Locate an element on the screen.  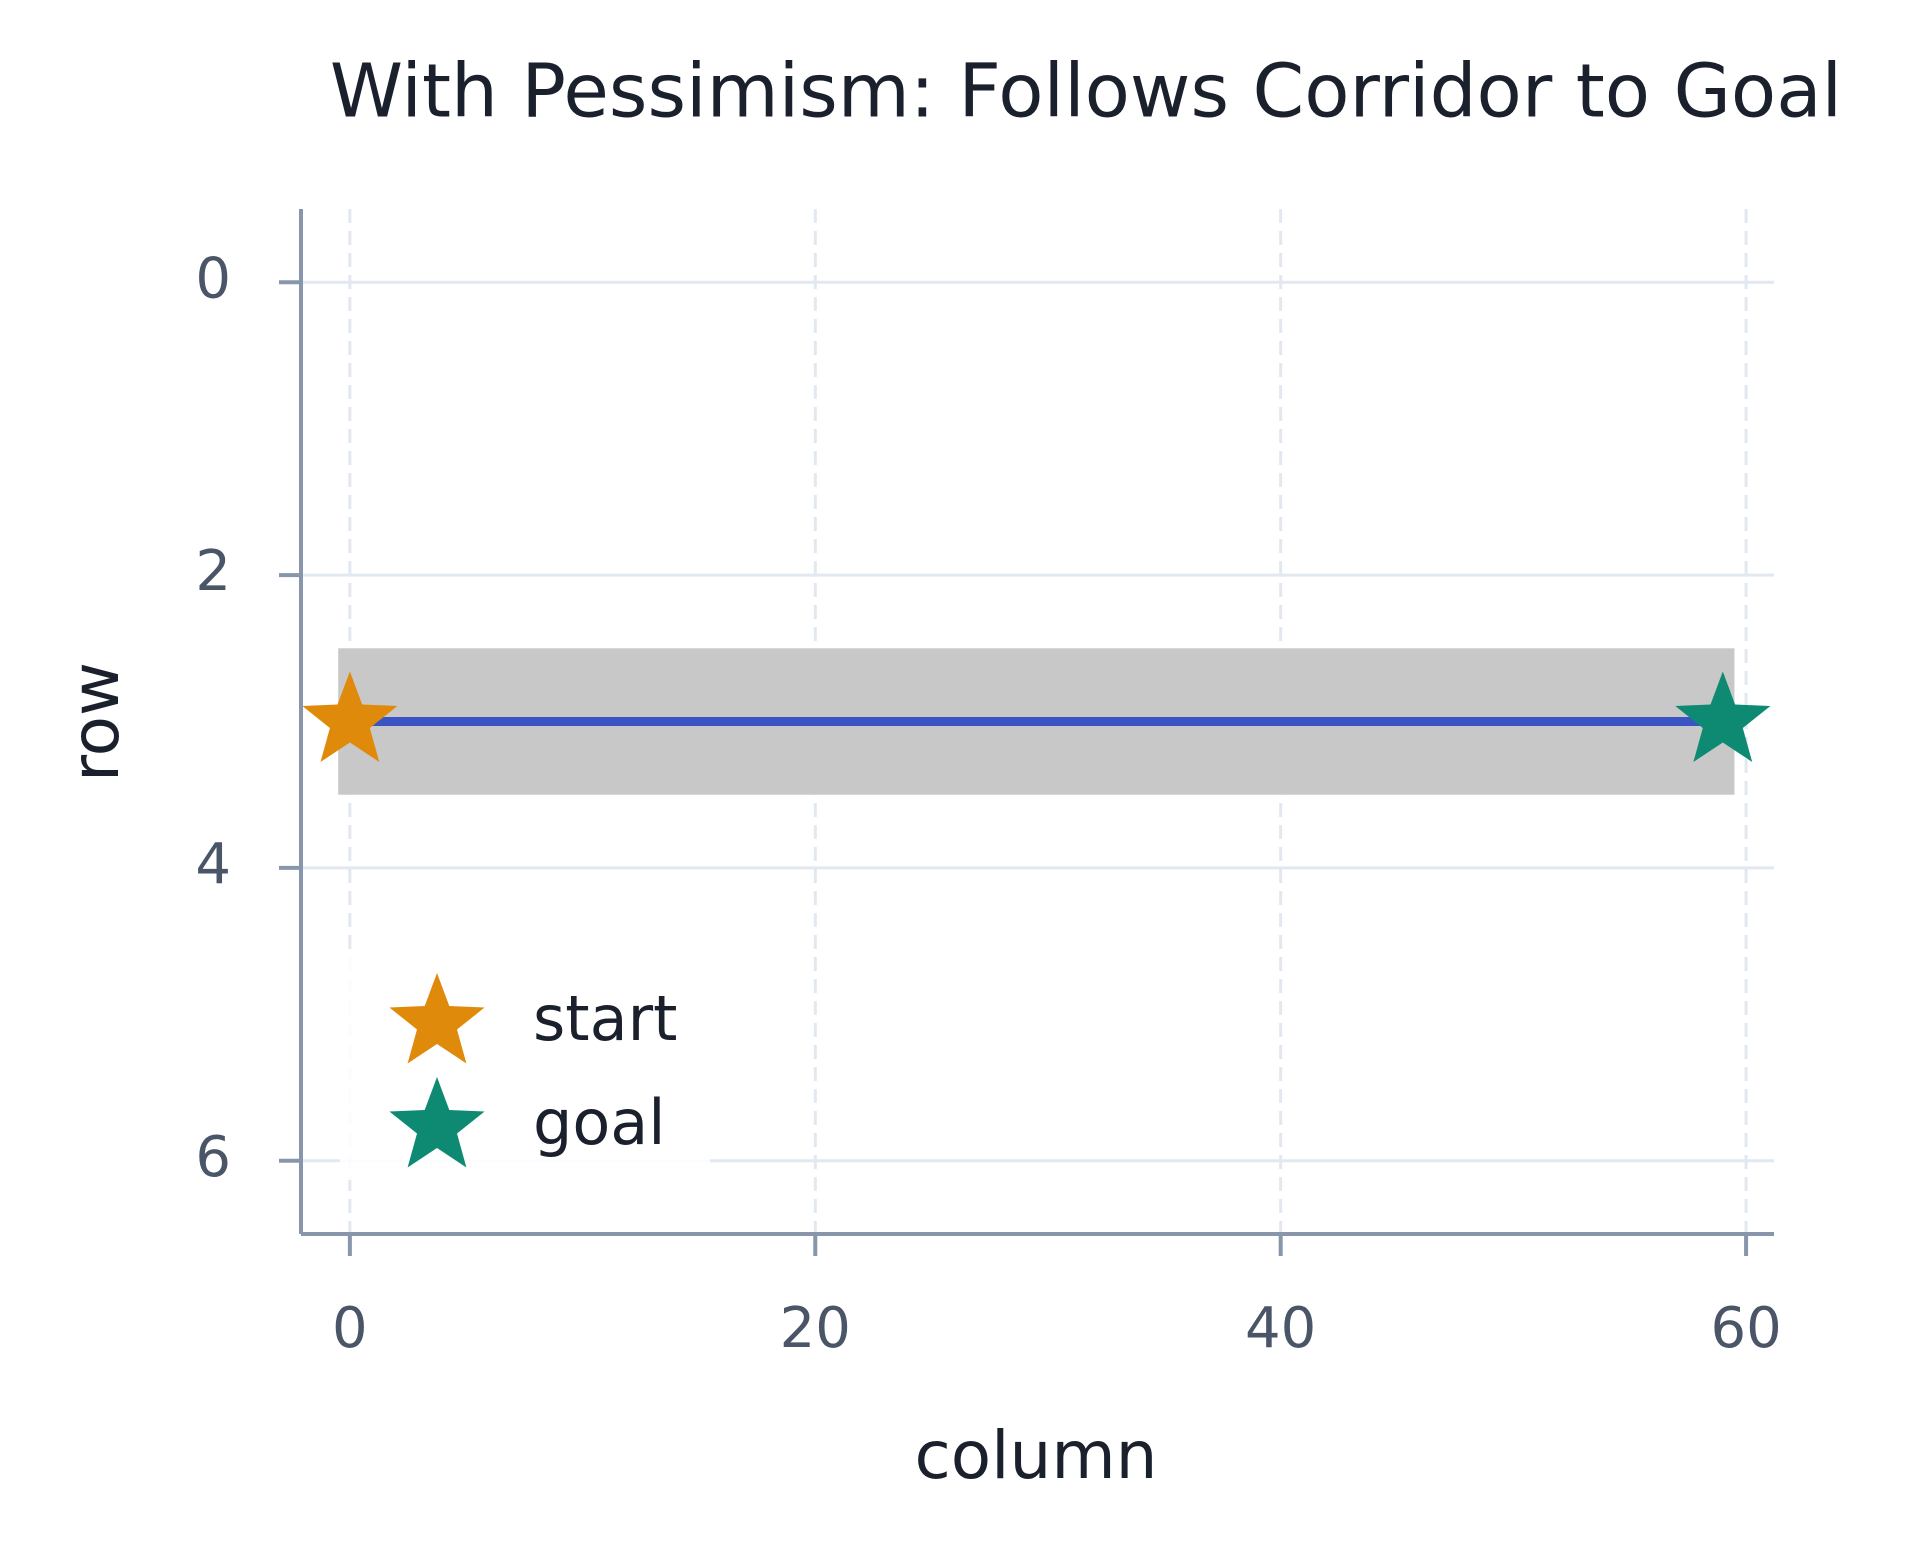
x-tick-label: 20 is located at coordinates (815, 1328).